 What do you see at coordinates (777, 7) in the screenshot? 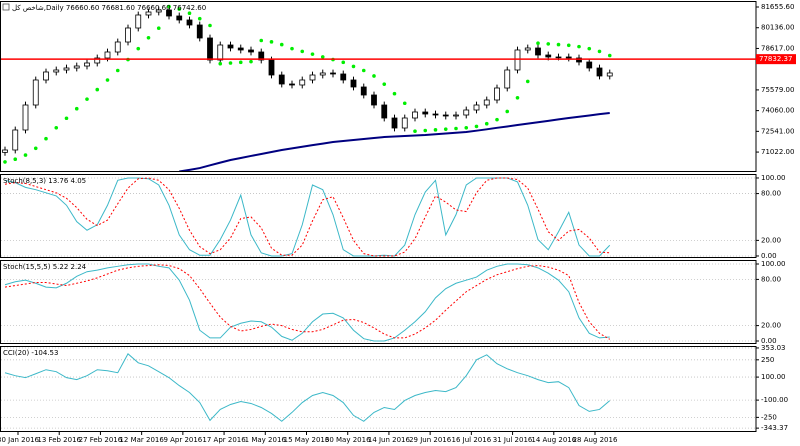
I see `y-tick-label: 81655.60` at bounding box center [777, 7].